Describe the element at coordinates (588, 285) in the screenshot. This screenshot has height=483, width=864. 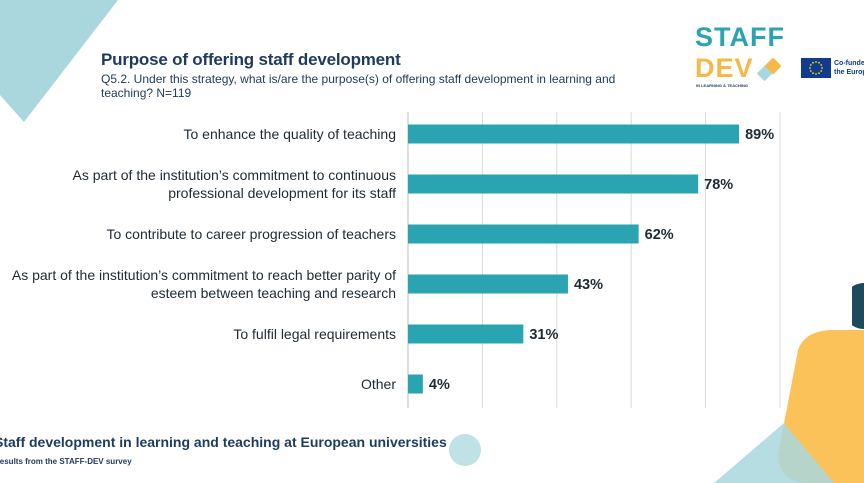
I see `data-label: 43%` at that location.